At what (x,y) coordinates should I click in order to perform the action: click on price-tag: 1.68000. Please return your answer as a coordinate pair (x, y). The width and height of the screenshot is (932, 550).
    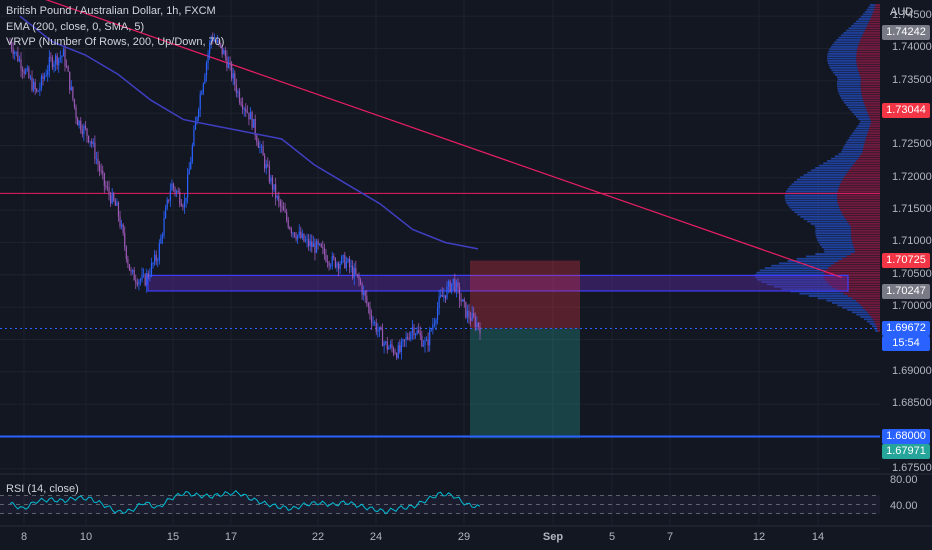
    Looking at the image, I should click on (906, 436).